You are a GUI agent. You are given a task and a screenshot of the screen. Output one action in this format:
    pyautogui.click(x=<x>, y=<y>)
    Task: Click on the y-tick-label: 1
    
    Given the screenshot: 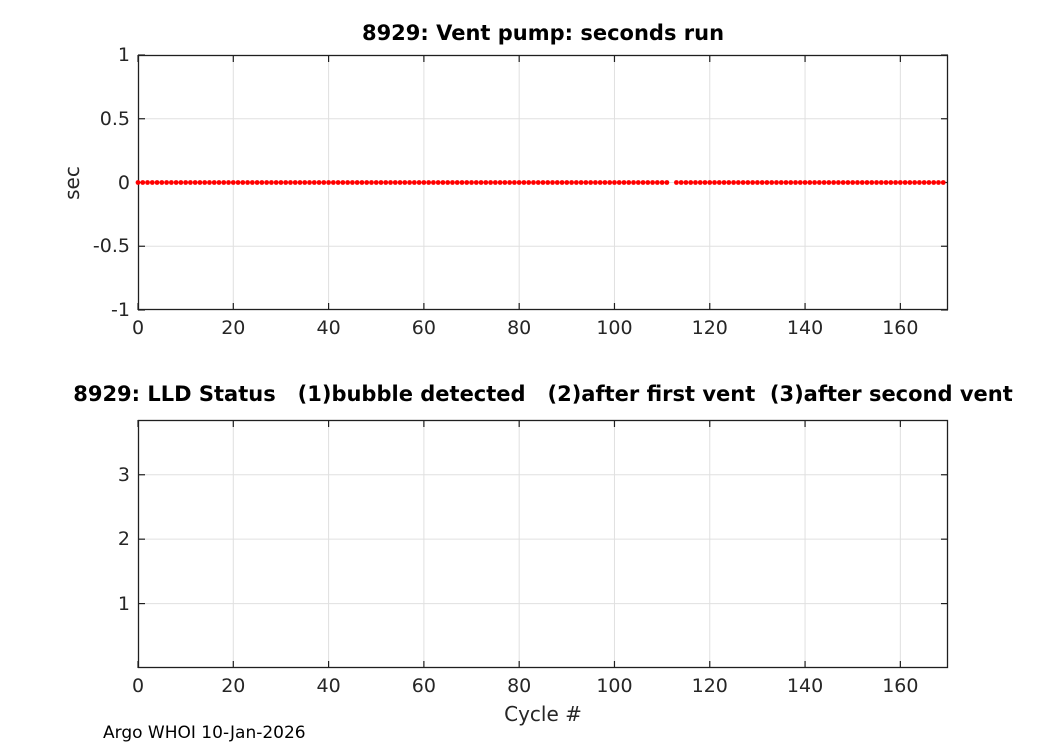 What is the action you would take?
    pyautogui.click(x=123, y=603)
    